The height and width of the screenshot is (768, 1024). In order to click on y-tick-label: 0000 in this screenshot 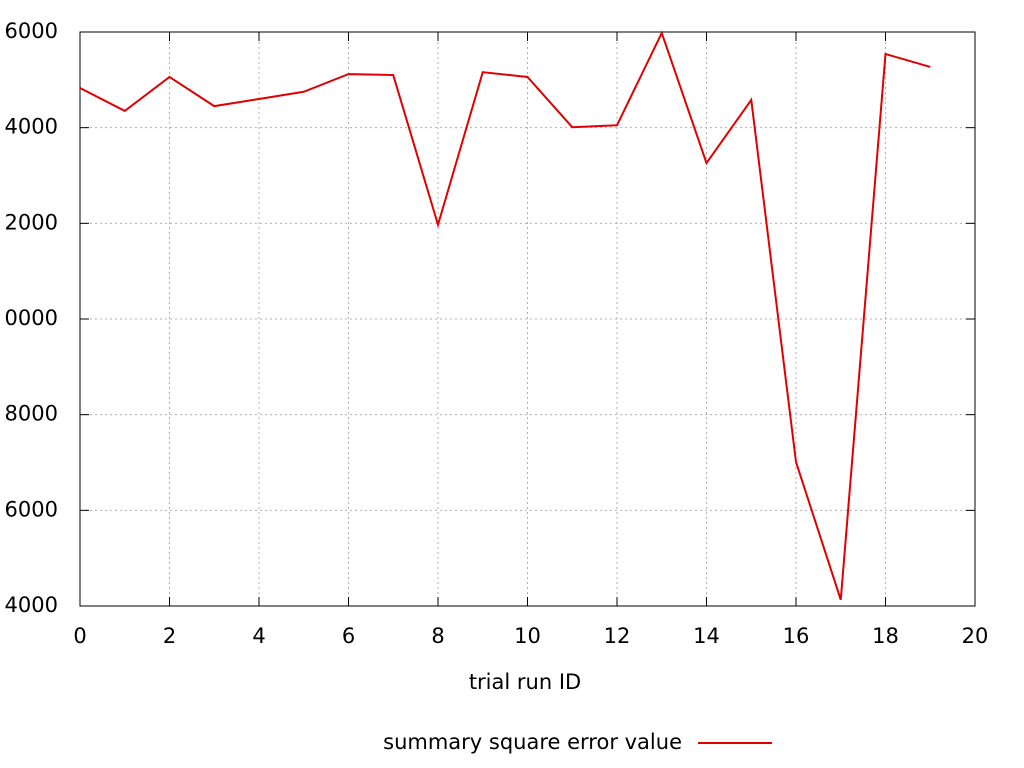, I will do `click(31, 318)`.